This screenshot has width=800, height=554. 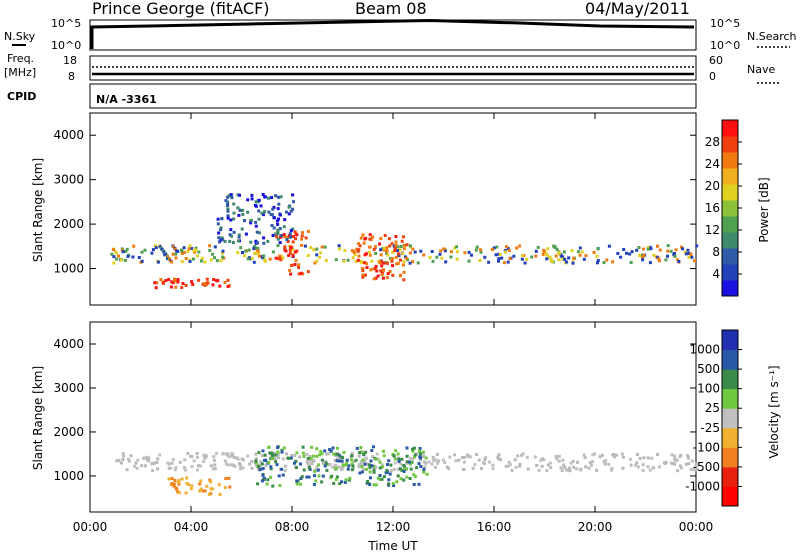 I want to click on power-data-regions, so click(x=404, y=241).